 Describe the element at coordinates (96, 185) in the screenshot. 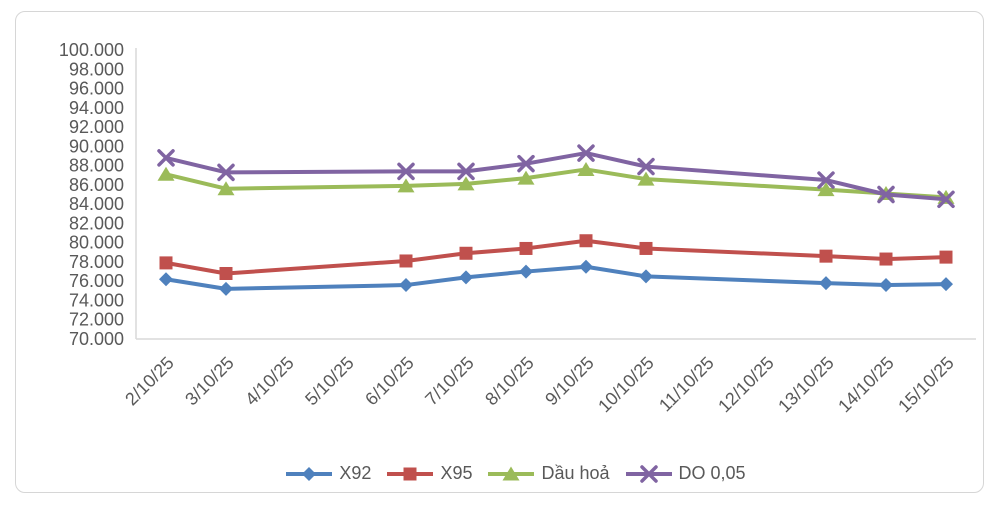

I see `y-tick-label: 86.000` at that location.